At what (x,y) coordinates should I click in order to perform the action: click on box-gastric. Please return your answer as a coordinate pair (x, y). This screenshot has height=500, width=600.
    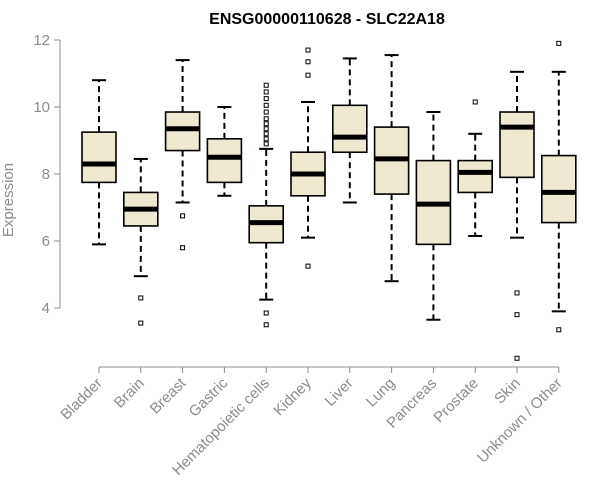
    Looking at the image, I should click on (224, 151).